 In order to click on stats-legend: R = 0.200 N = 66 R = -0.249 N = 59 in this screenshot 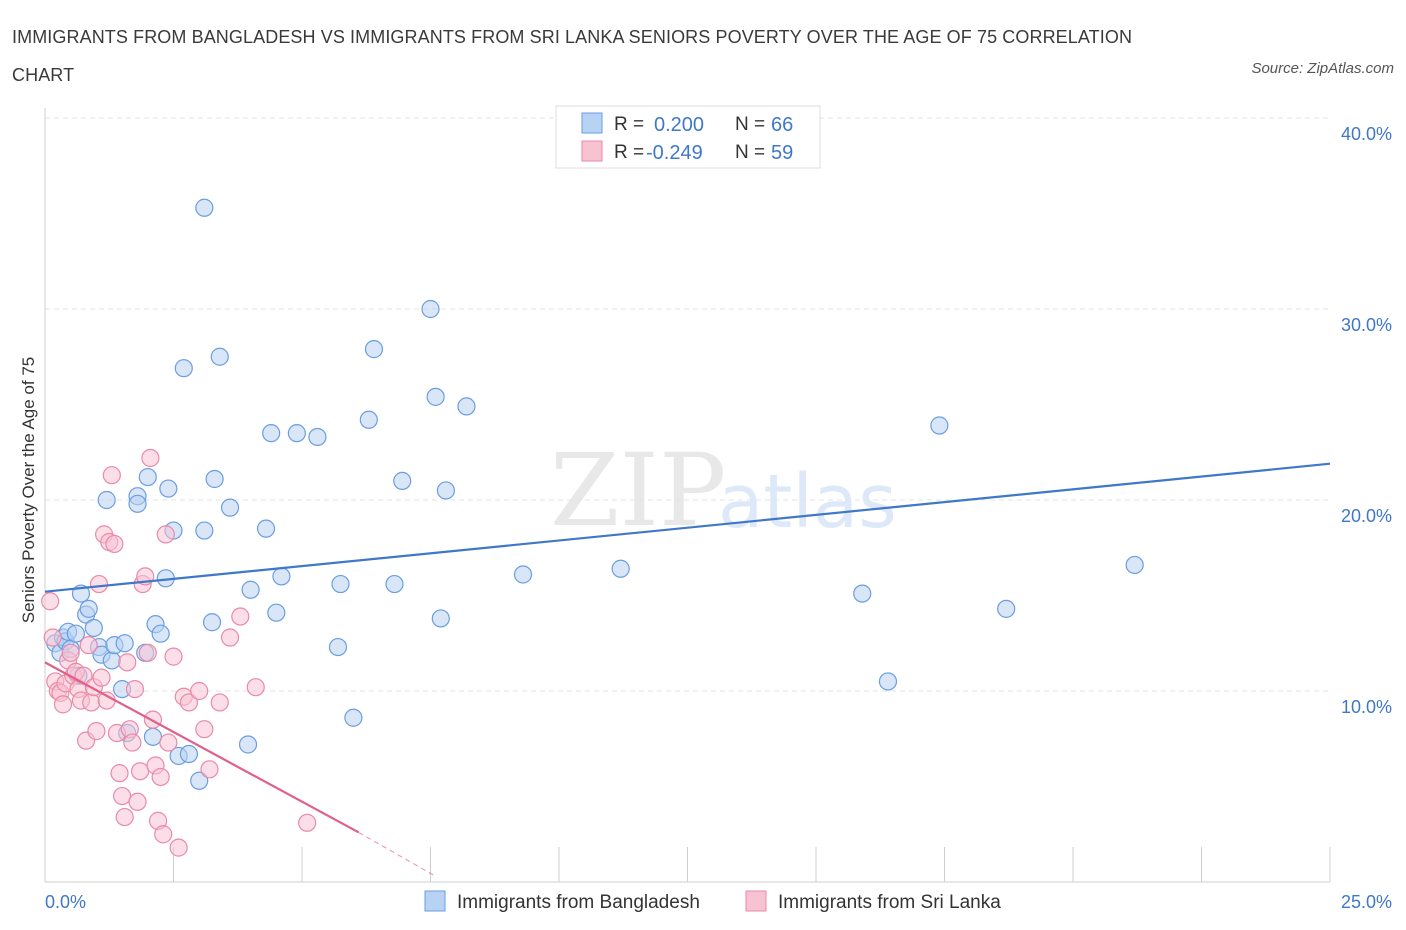, I will do `click(688, 137)`.